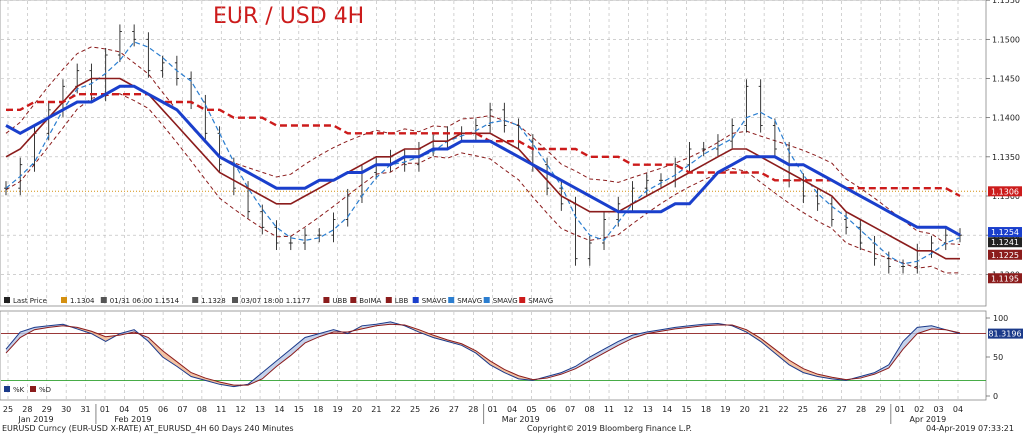 This screenshot has height=434, width=1024. What do you see at coordinates (30, 301) in the screenshot?
I see `legend-label: Last Price` at bounding box center [30, 301].